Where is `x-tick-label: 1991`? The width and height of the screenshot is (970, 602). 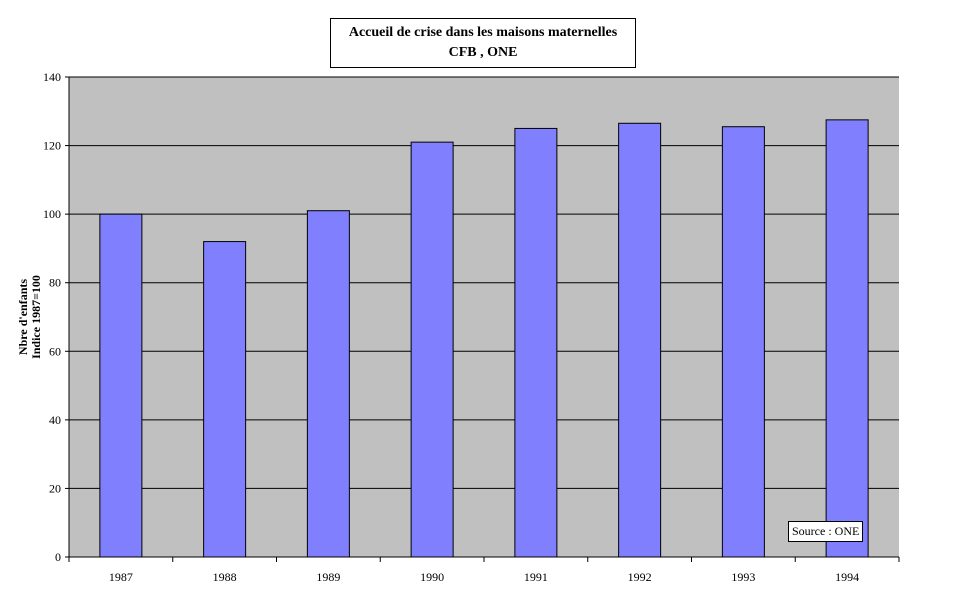
x-tick-label: 1991 is located at coordinates (536, 577).